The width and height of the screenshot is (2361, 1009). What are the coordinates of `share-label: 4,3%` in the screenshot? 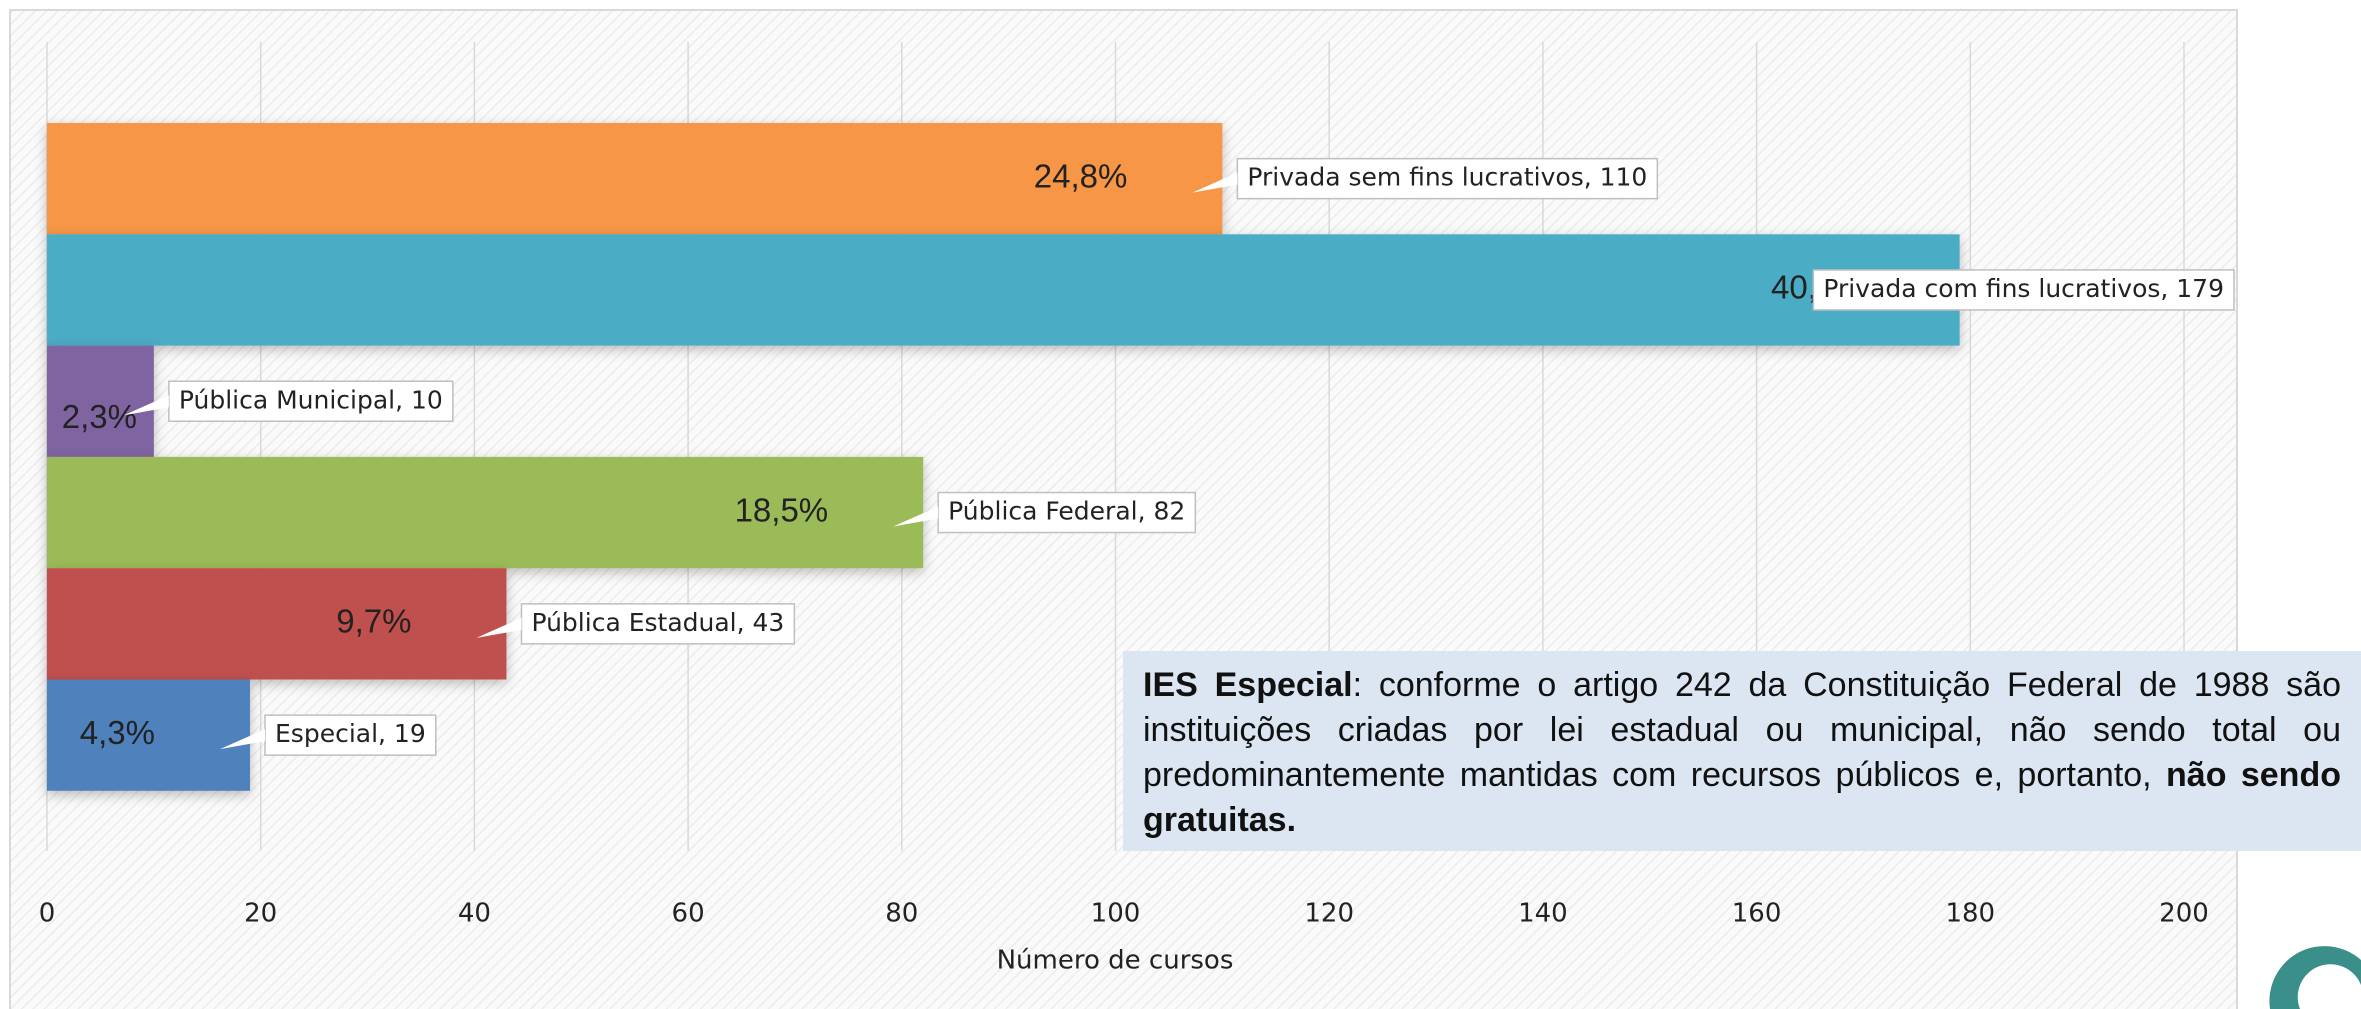 It's located at (117, 732).